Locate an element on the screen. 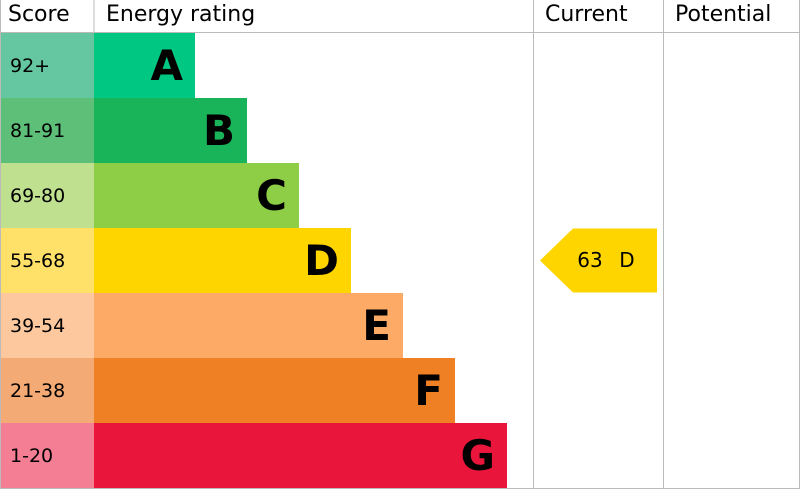 The width and height of the screenshot is (800, 489). current-value: 63 is located at coordinates (589, 260).